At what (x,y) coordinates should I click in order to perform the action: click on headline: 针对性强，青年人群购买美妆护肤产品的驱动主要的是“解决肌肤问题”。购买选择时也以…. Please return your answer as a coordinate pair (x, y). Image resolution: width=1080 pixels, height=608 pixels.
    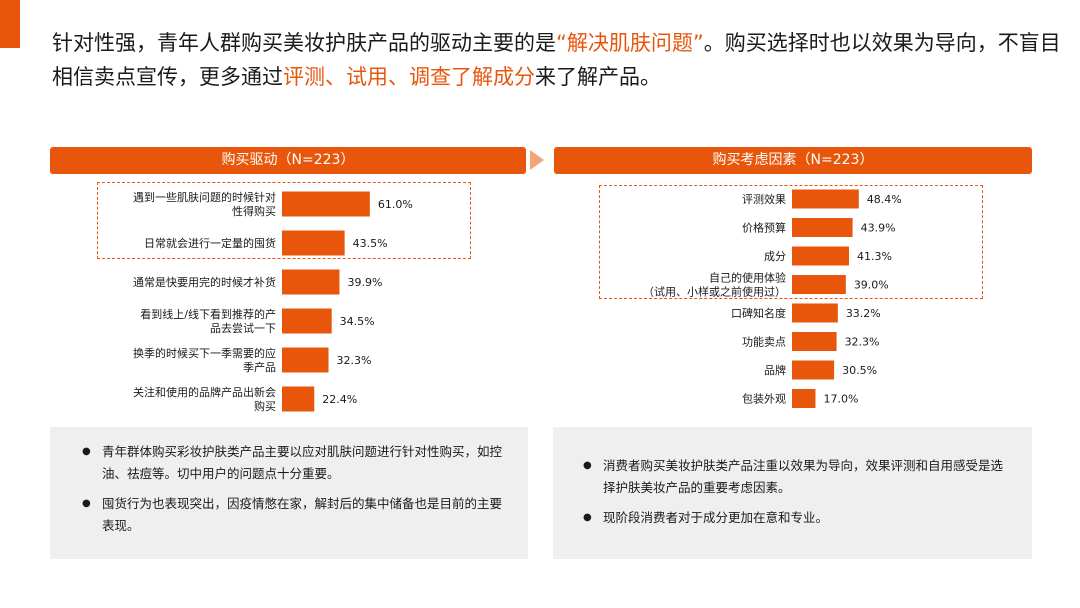
    Looking at the image, I should click on (557, 60).